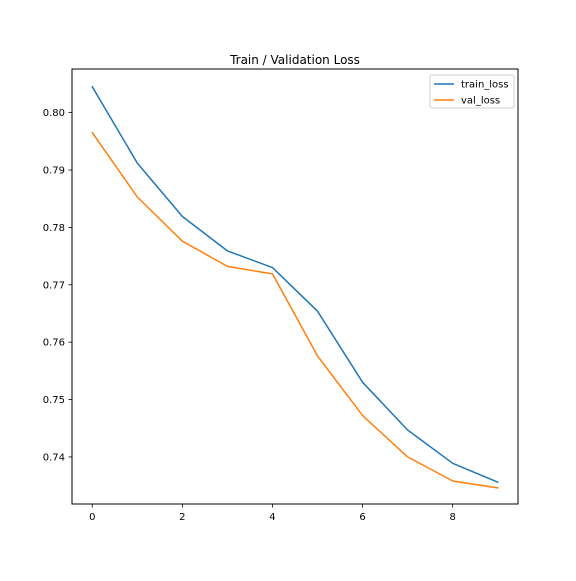  What do you see at coordinates (294, 60) in the screenshot?
I see `chart-title: Train / Validation Loss` at bounding box center [294, 60].